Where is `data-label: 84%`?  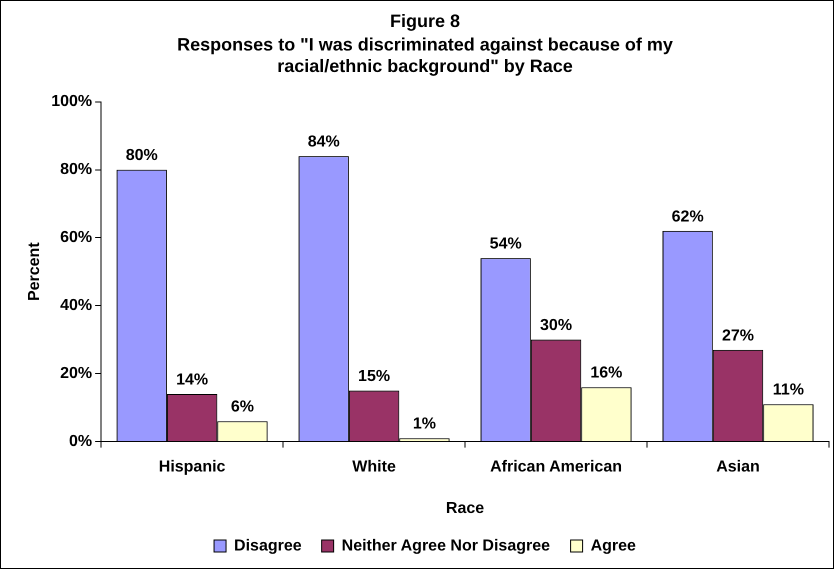
data-label: 84% is located at coordinates (324, 142).